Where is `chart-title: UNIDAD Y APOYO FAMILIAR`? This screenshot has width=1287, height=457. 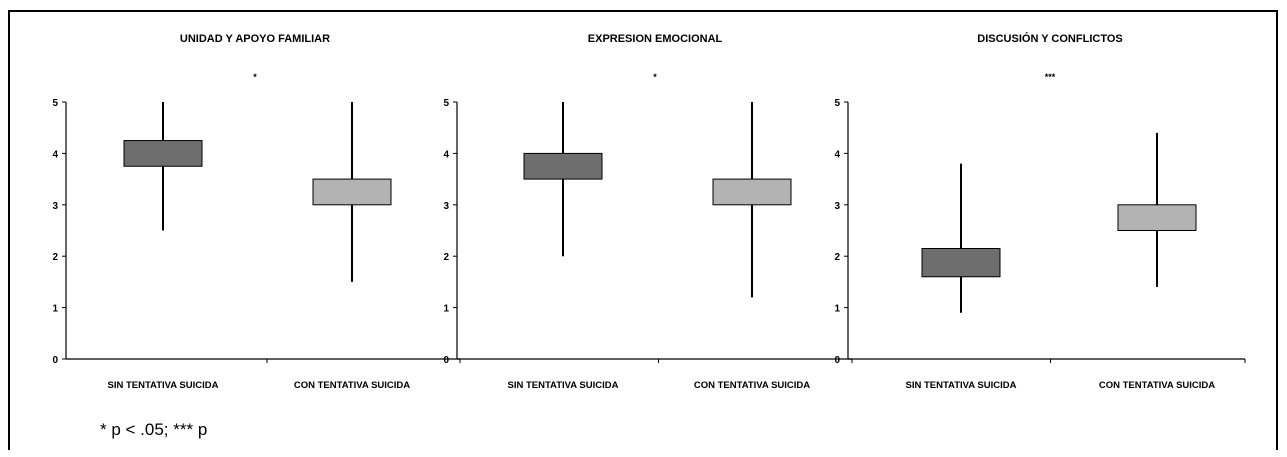 chart-title: UNIDAD Y APOYO FAMILIAR is located at coordinates (255, 39).